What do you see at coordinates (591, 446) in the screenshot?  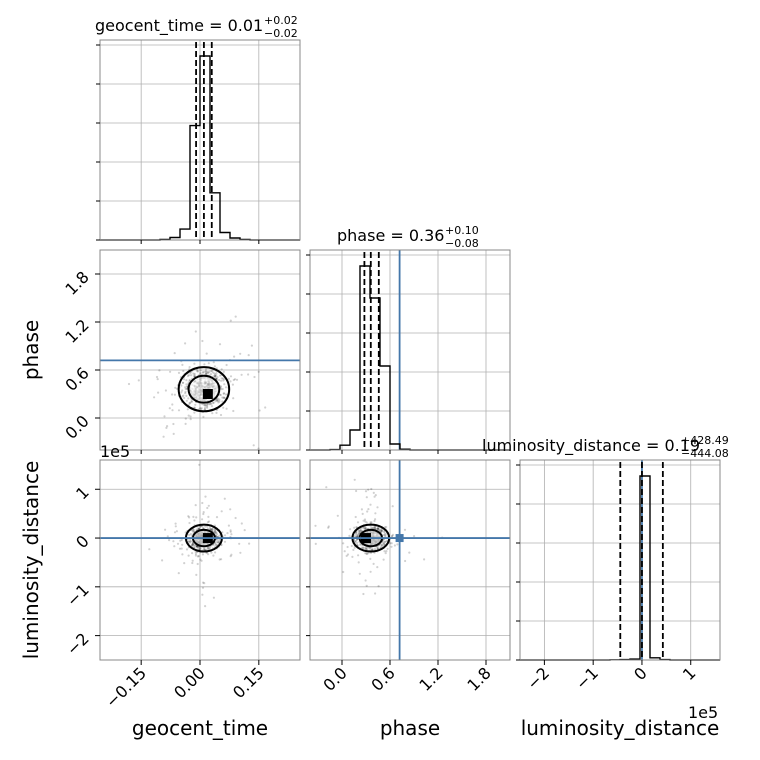 I see `title-luminosity-distance: luminosity_distance = 0.19` at bounding box center [591, 446].